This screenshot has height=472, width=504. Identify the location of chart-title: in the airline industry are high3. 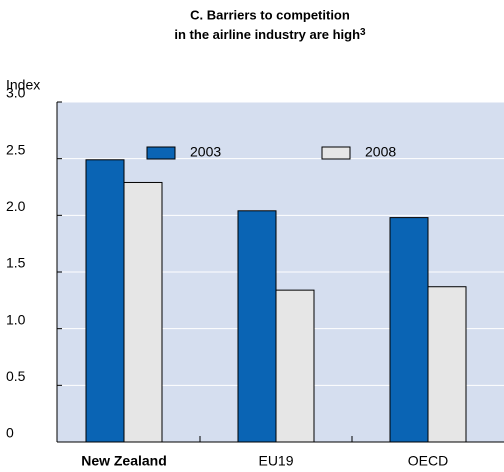
(270, 35).